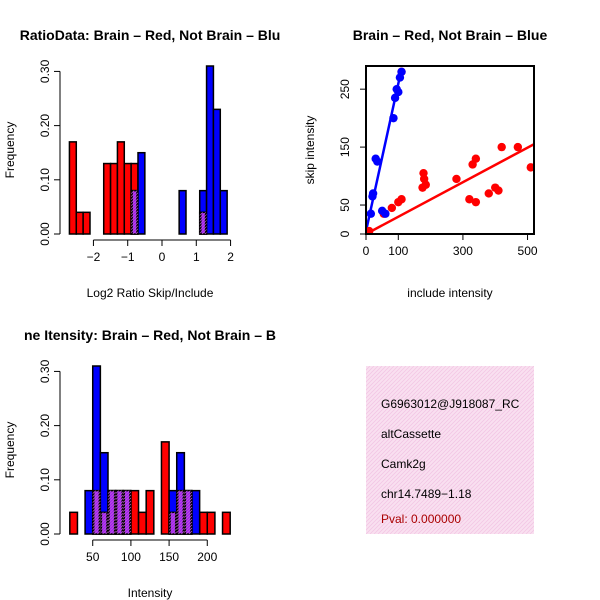  What do you see at coordinates (345, 205) in the screenshot?
I see `scatter-y-tick-label: 50` at bounding box center [345, 205].